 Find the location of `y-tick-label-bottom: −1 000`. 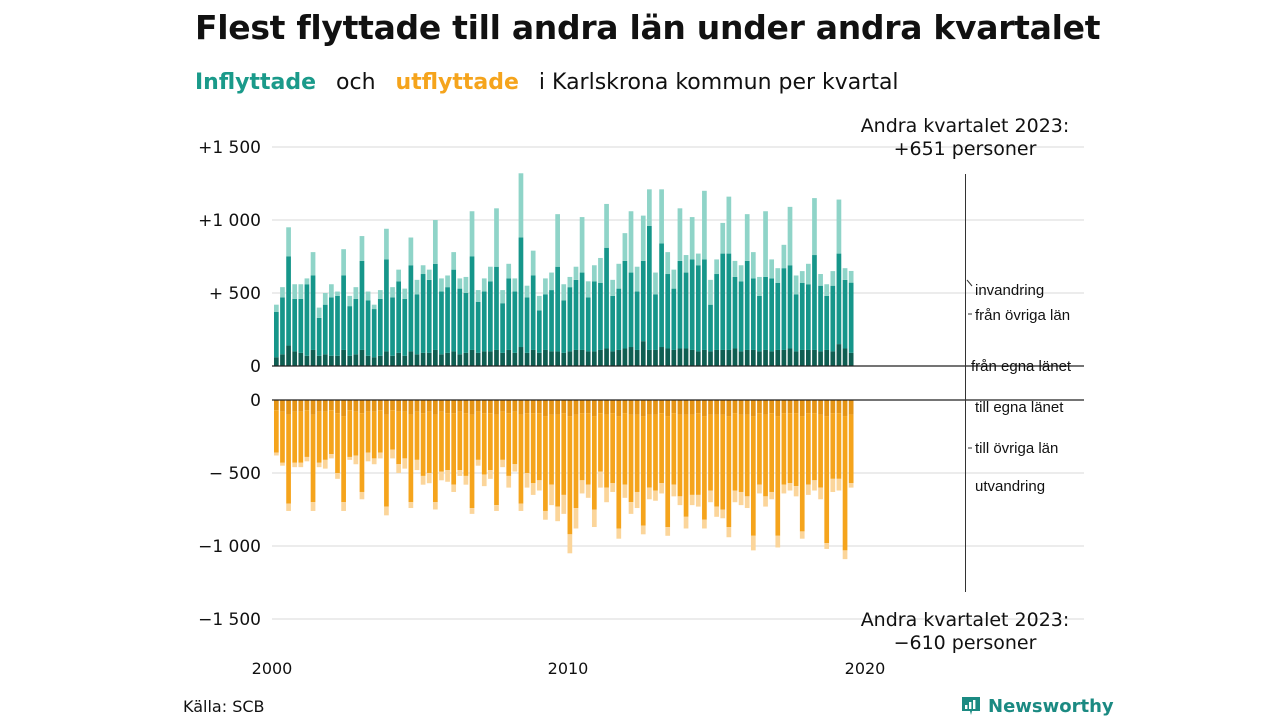

y-tick-label-bottom: −1 000 is located at coordinates (229, 547).